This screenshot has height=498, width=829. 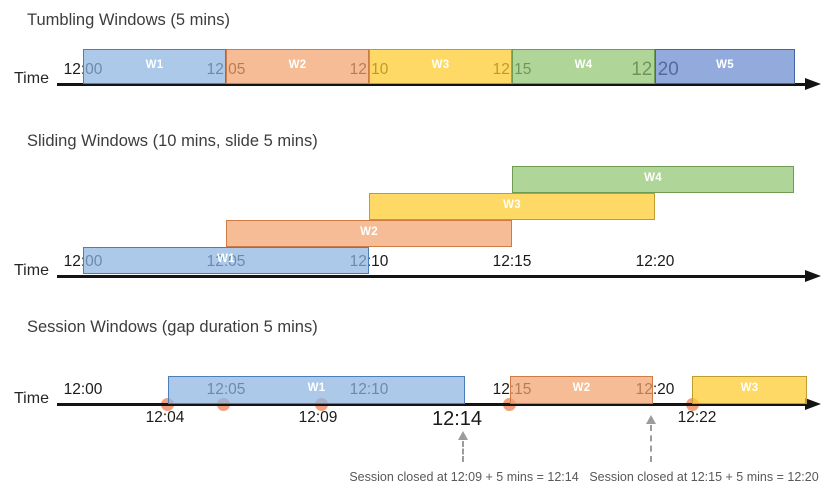 I want to click on session-closed-annotation: Session closed at 12:15 + 5 mins = 12:20, so click(x=704, y=477).